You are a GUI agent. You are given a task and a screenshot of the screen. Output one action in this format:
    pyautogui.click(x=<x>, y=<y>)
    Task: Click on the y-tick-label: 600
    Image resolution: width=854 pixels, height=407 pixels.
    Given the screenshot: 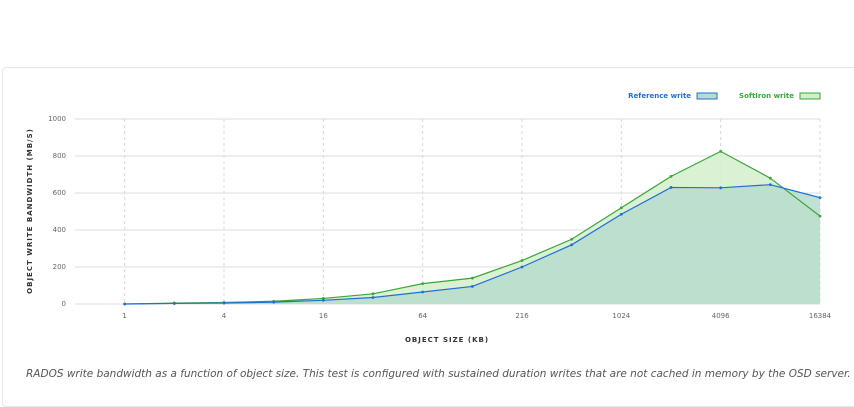 What is the action you would take?
    pyautogui.click(x=59, y=193)
    